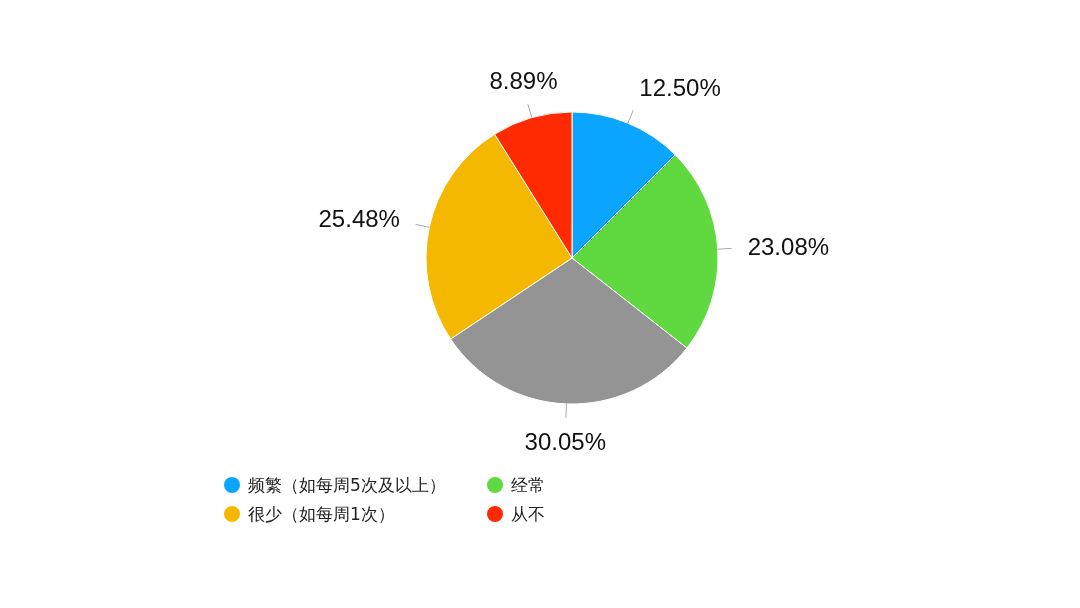 The height and width of the screenshot is (608, 1080). Describe the element at coordinates (528, 514) in the screenshot. I see `legend-label: 从不` at that location.